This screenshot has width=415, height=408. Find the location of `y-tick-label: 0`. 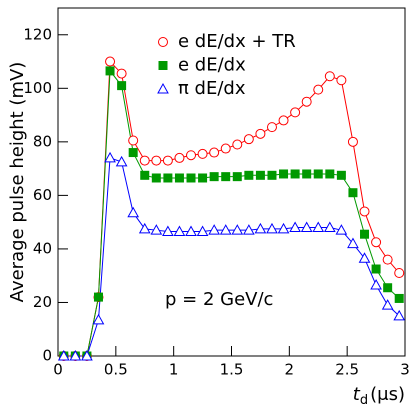

y-tick-label: 0 is located at coordinates (47, 356).